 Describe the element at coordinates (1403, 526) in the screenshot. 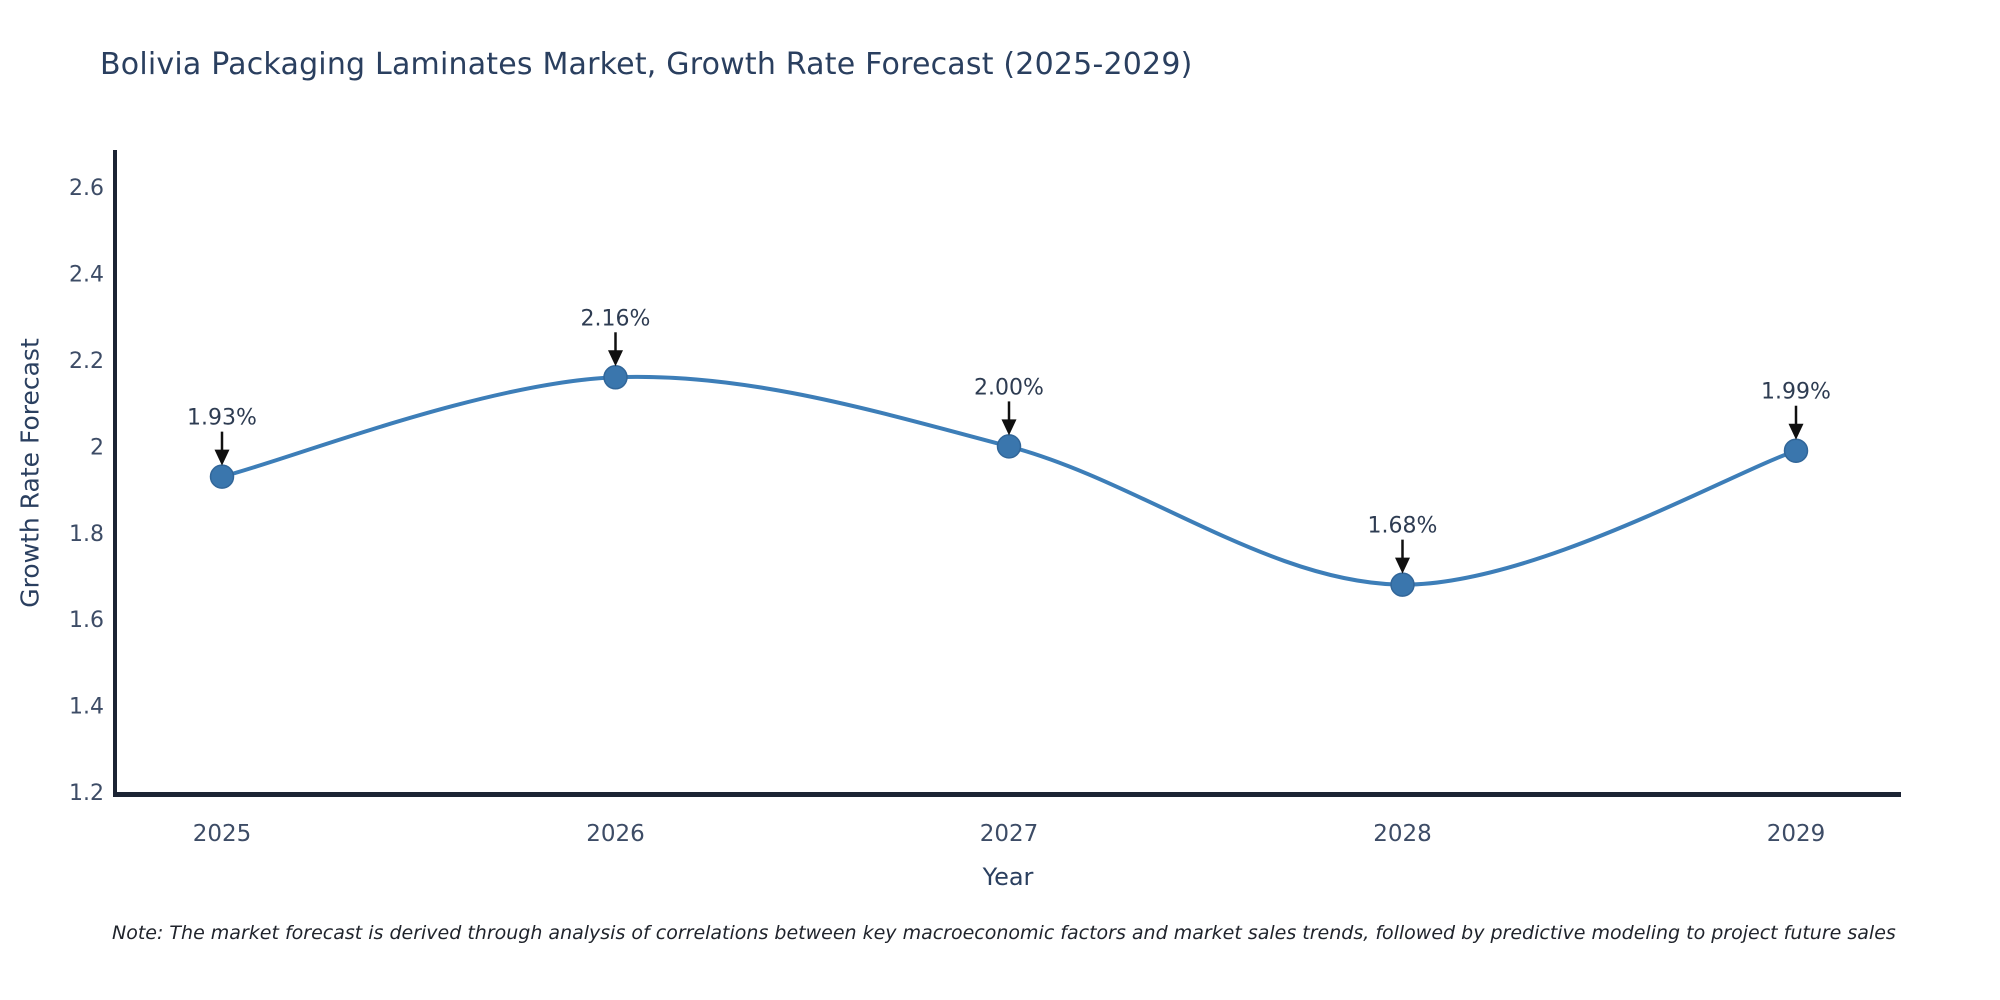

I see `point-value-label: 1.68%` at that location.